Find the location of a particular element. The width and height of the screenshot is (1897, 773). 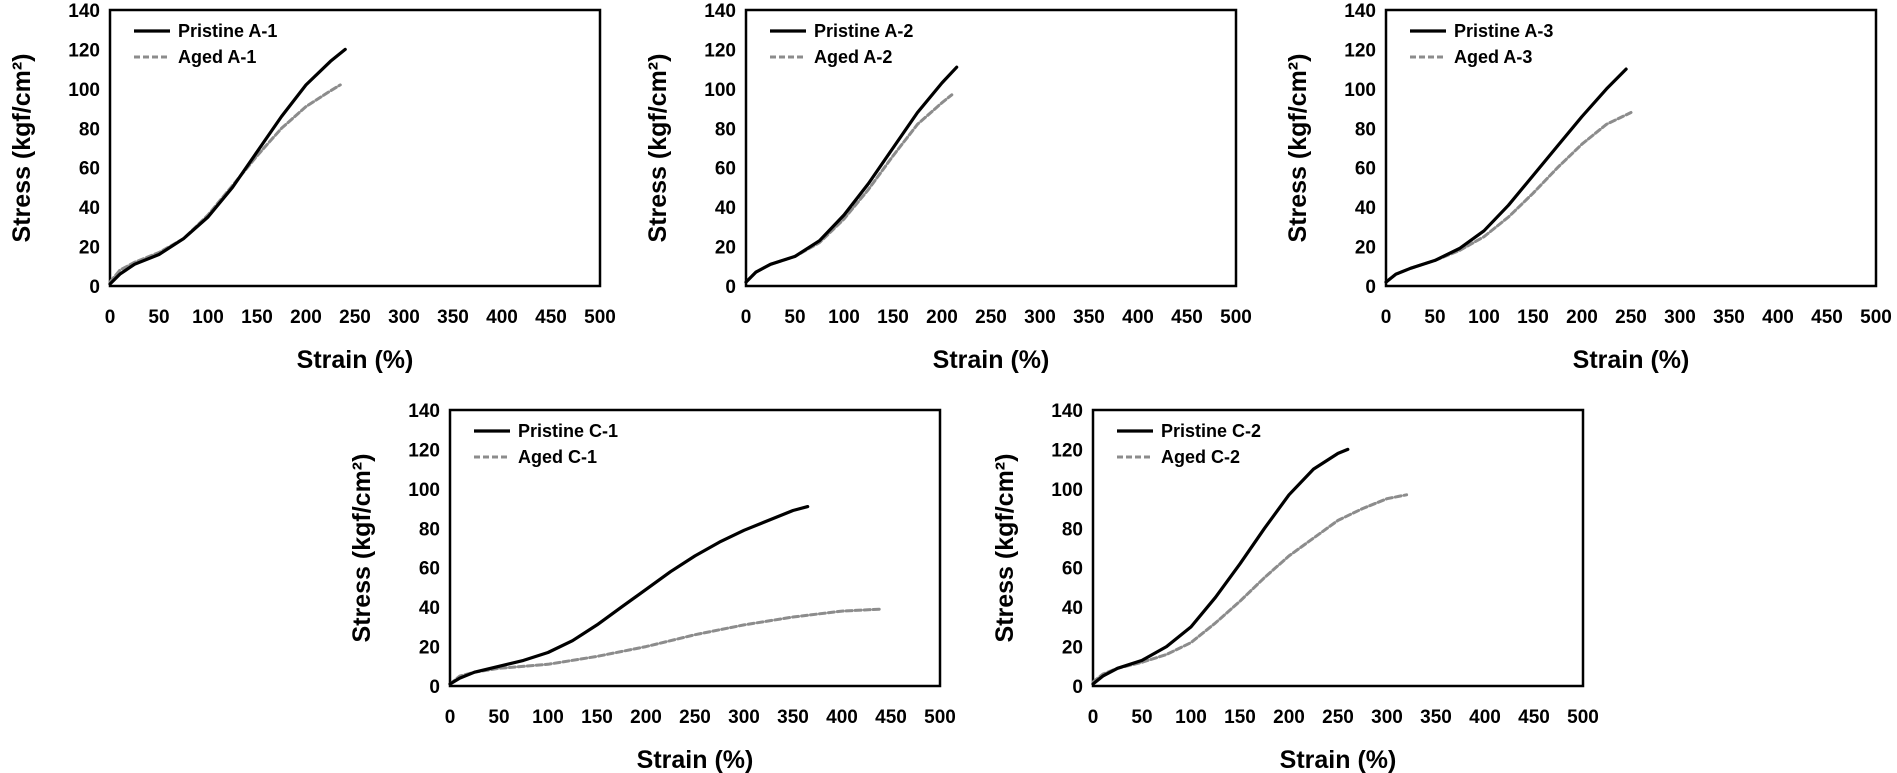

legend-label: Pristine A-2 is located at coordinates (863, 31).